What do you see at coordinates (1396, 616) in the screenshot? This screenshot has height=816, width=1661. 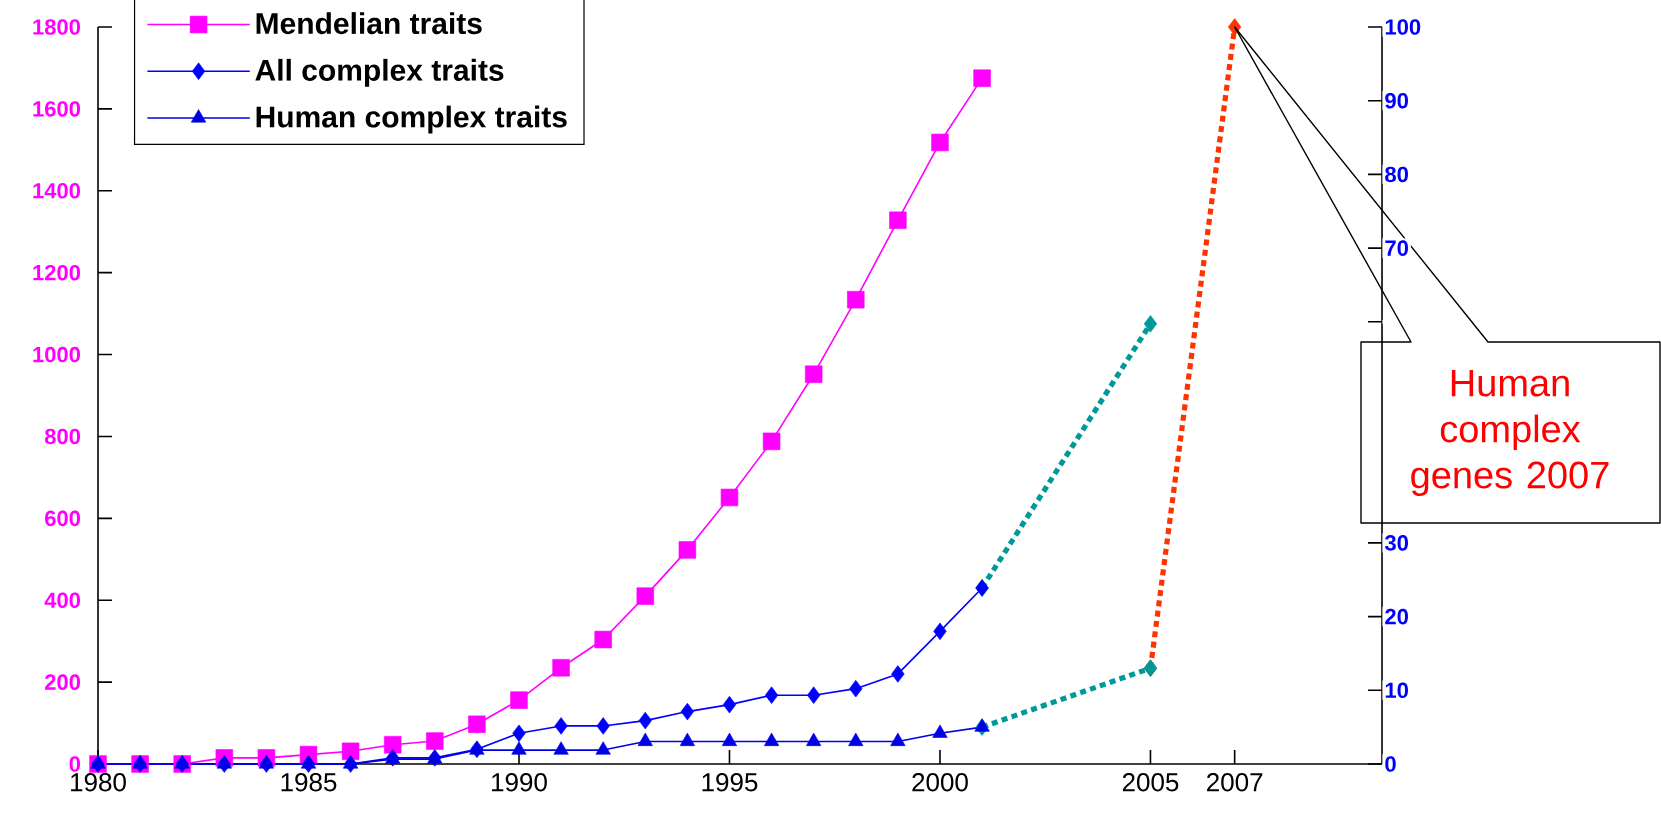 I see `y2-tick-label: 20` at bounding box center [1396, 616].